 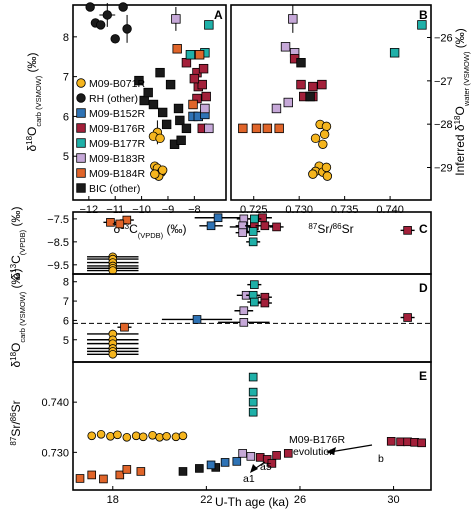 I want to click on panel-a-marks, so click(x=149, y=91).